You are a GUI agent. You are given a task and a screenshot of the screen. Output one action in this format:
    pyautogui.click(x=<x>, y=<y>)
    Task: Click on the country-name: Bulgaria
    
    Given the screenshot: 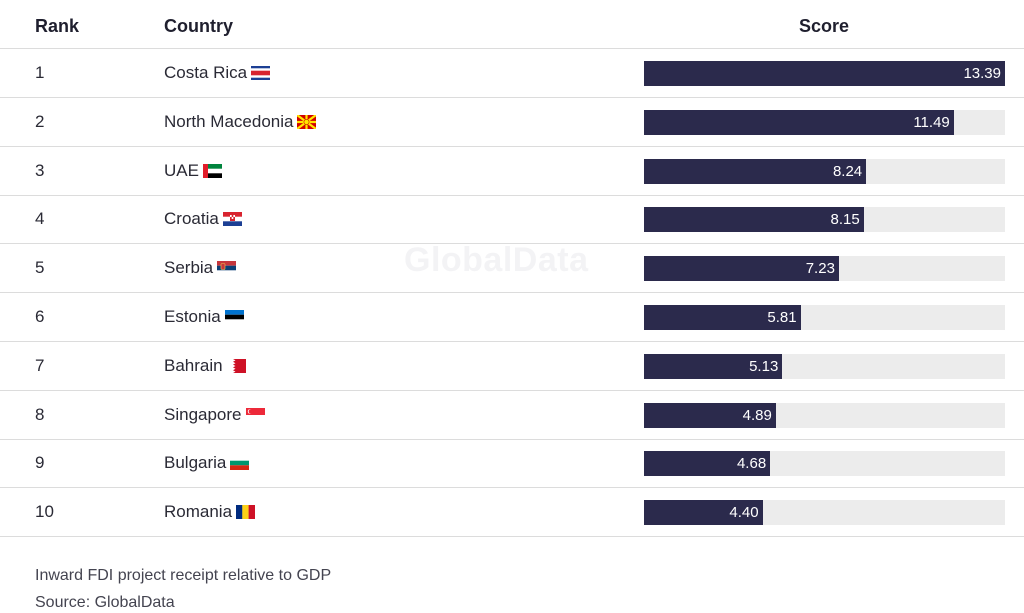 What is the action you would take?
    pyautogui.click(x=195, y=463)
    